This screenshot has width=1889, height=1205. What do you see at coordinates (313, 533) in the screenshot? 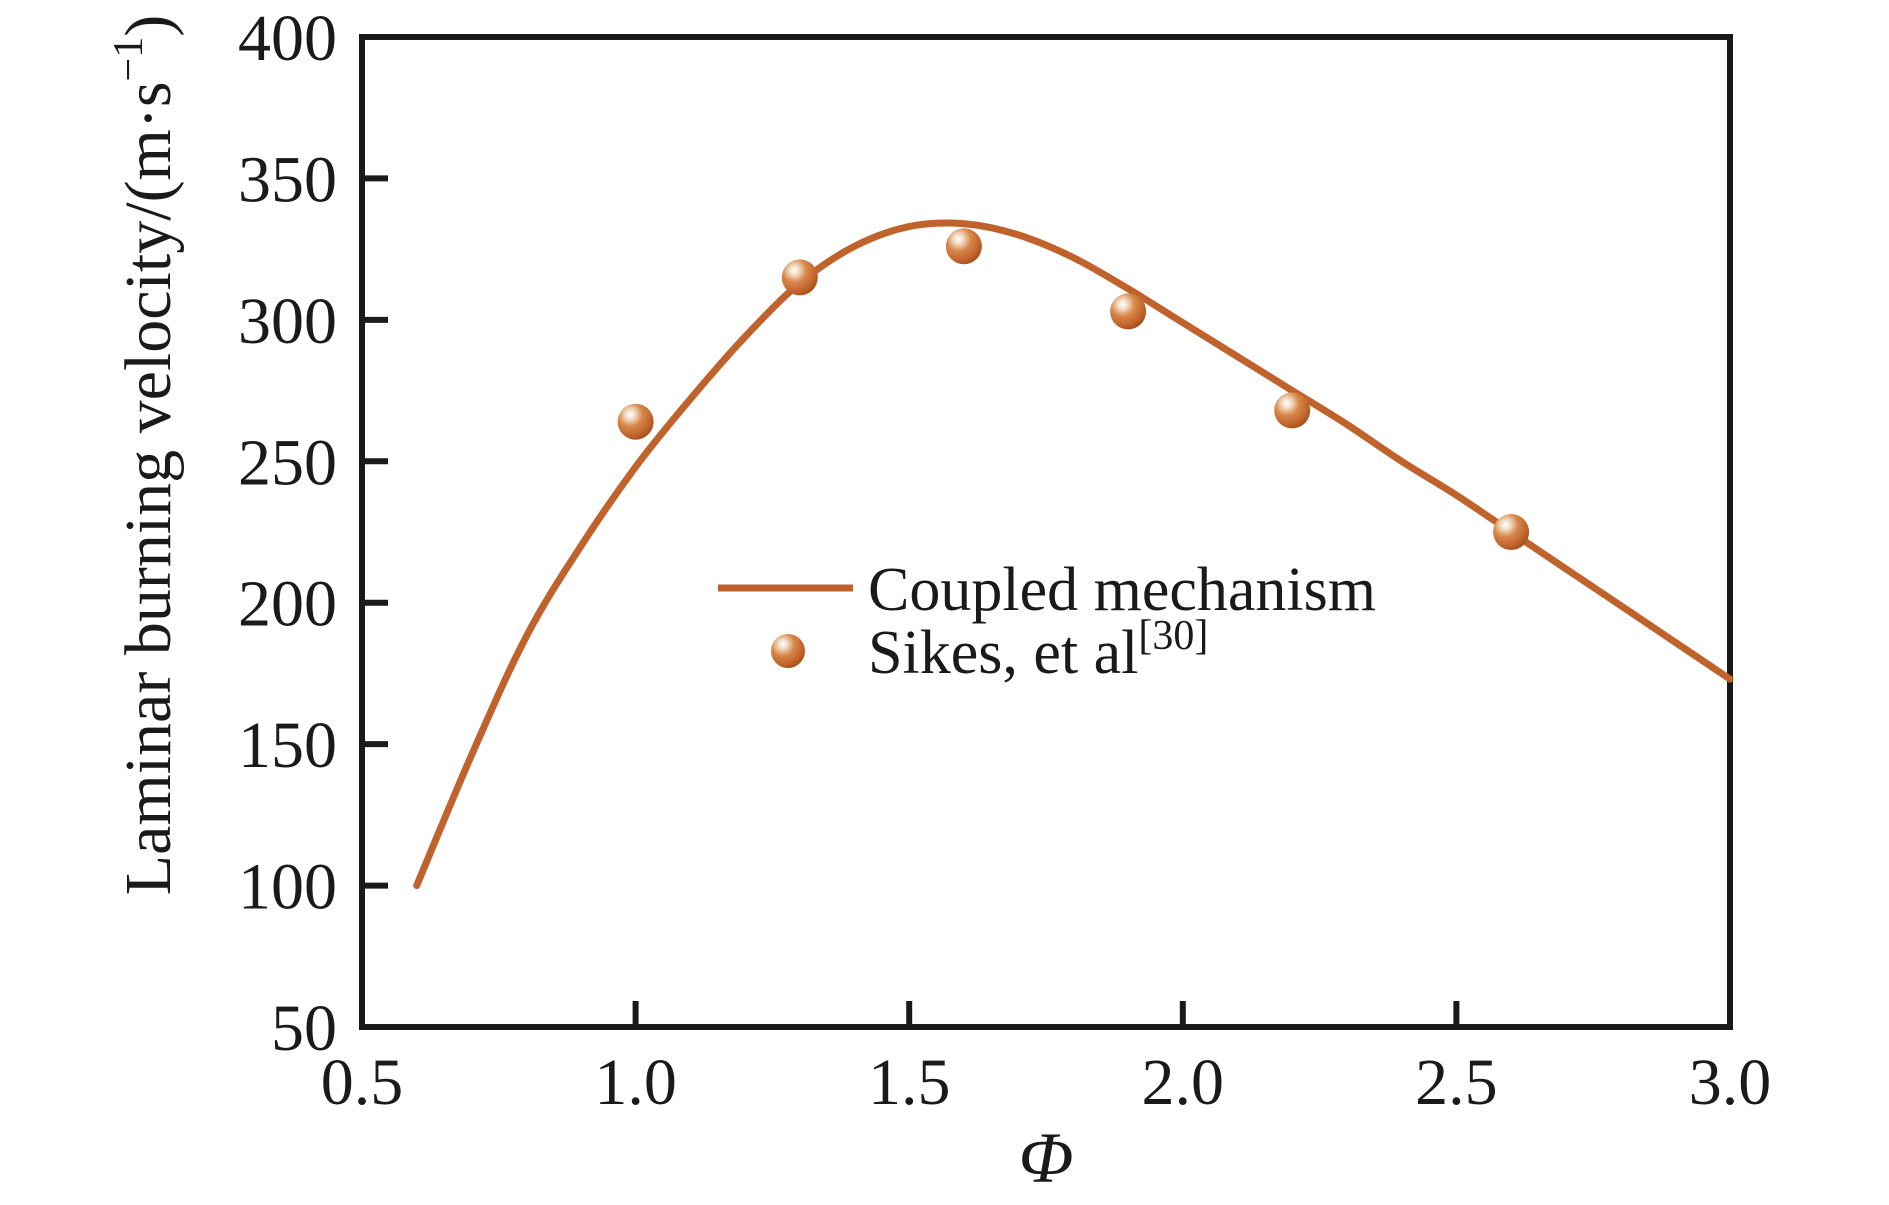
I see `y-axis: 50 100 150 200 250 300 350 400` at bounding box center [313, 533].